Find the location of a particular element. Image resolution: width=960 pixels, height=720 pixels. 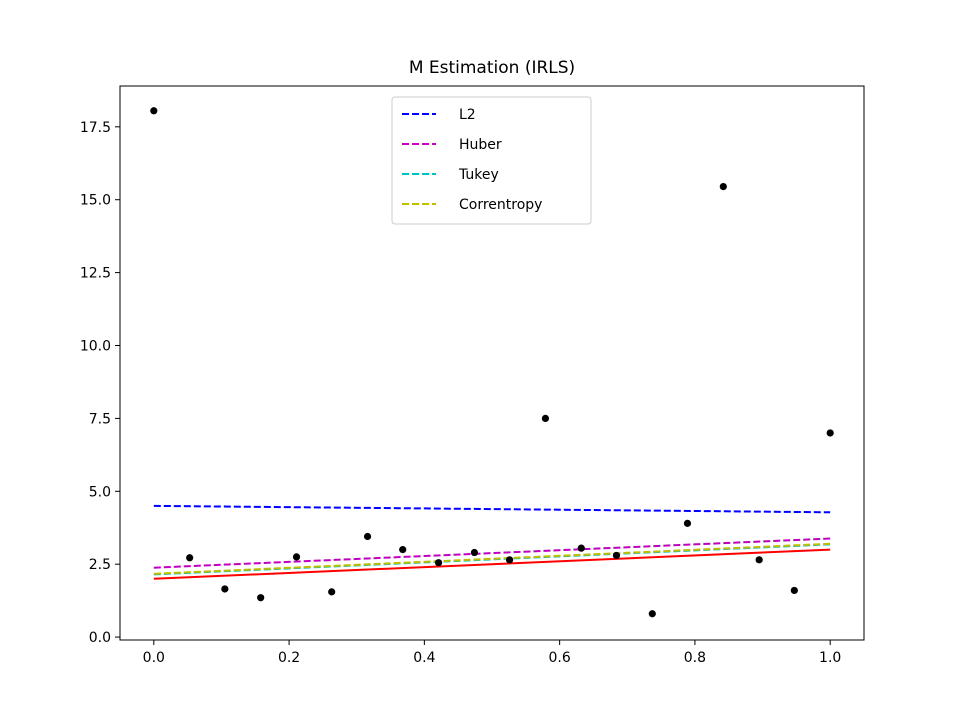

series-line-huber is located at coordinates (492, 553).